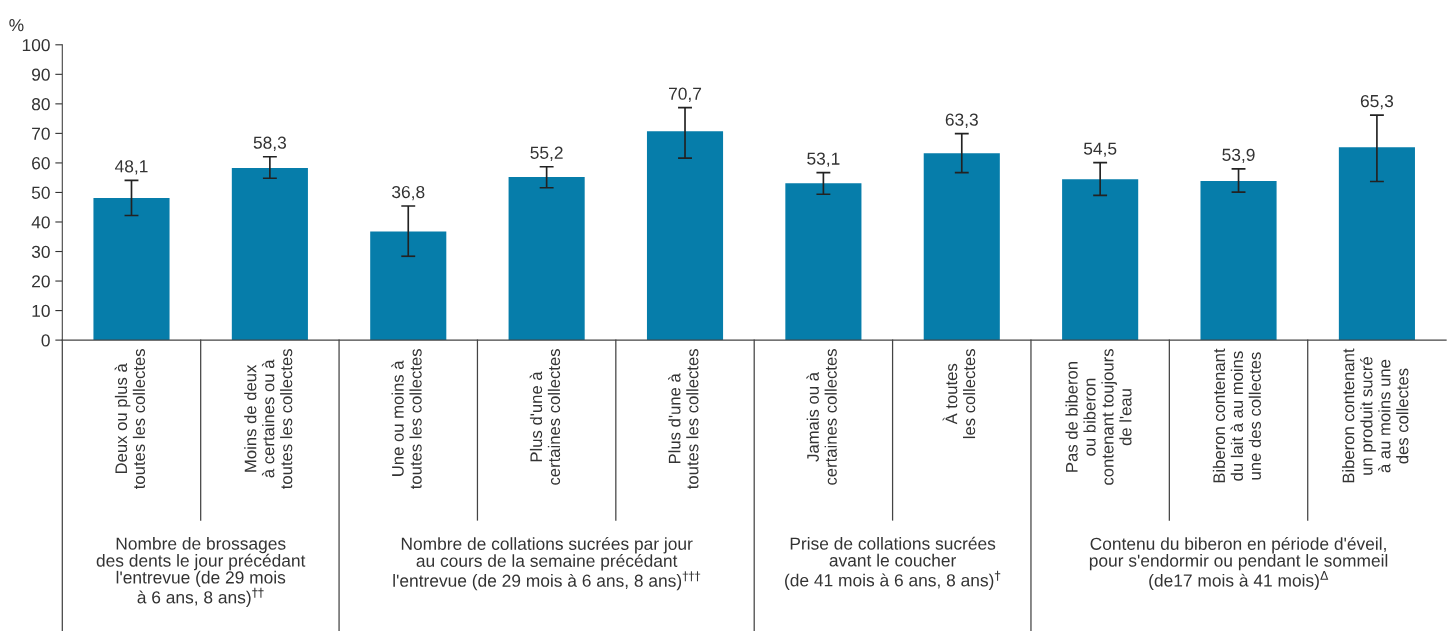 Image resolution: width=1449 pixels, height=631 pixels. What do you see at coordinates (406, 419) in the screenshot?
I see `x-tick-label: Une ou moins à toutes les collectes` at bounding box center [406, 419].